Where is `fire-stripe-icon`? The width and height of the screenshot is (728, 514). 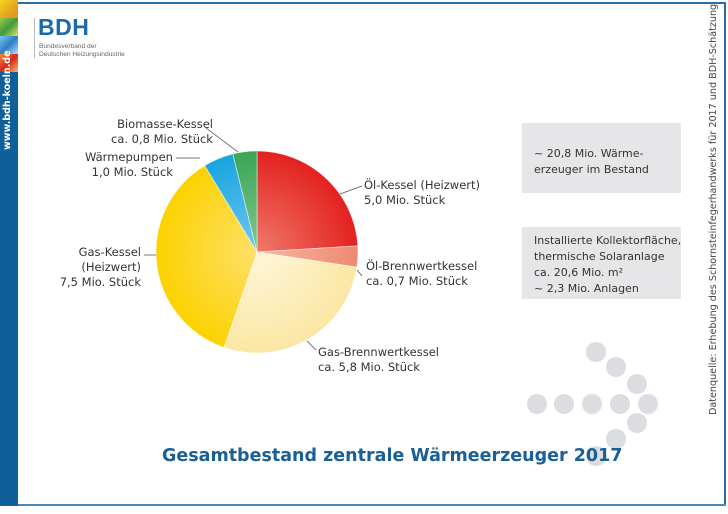
fire-stripe-icon is located at coordinates (9, 63).